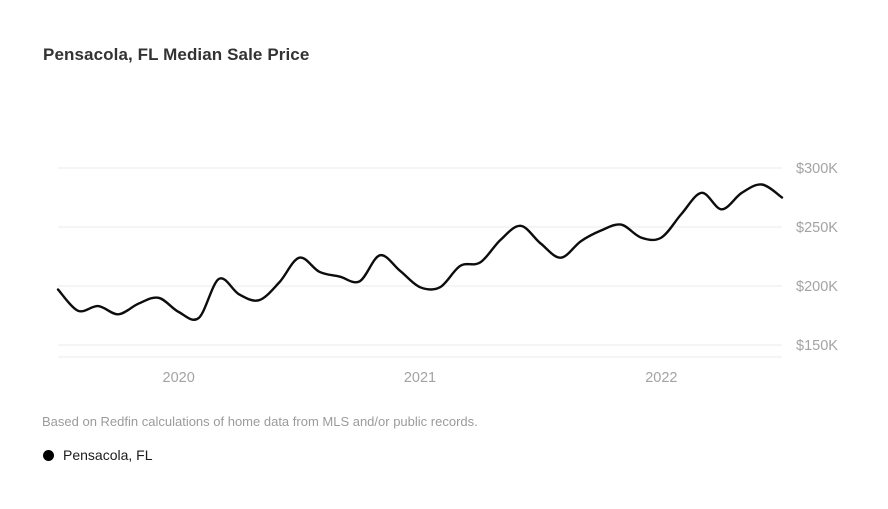 The image size is (888, 509). What do you see at coordinates (817, 228) in the screenshot?
I see `y-axis-tick-label: $250K` at bounding box center [817, 228].